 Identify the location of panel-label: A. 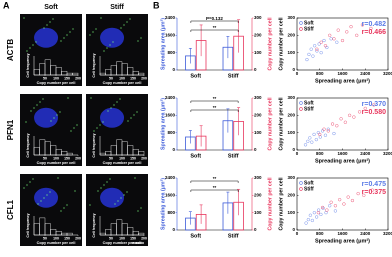
(6, 5).